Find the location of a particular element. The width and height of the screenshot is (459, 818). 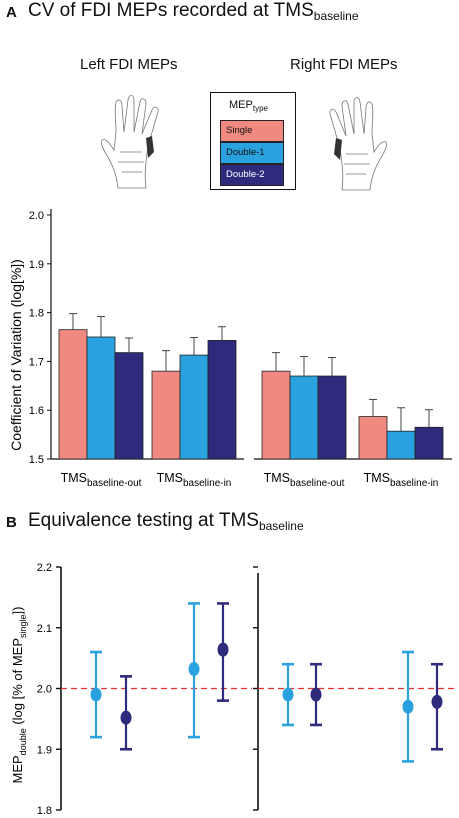

panel-b-title: Equivalence testing at TMSbaseline is located at coordinates (166, 521).